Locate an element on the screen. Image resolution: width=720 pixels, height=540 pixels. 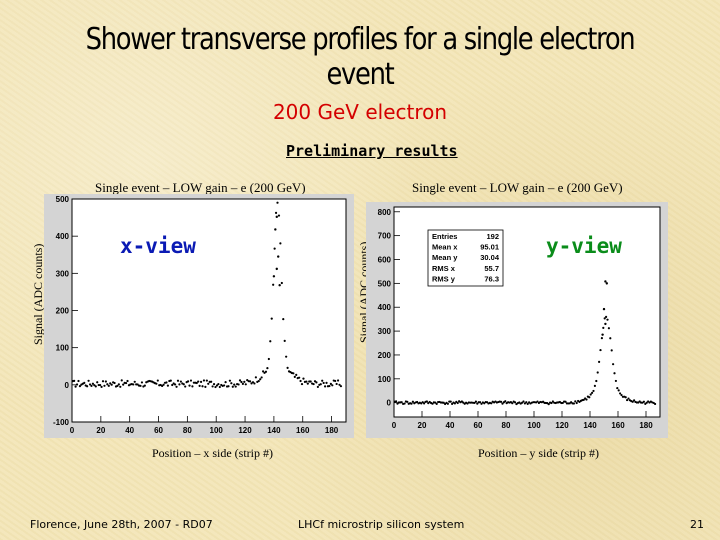
x-tick-label: 140 is located at coordinates (274, 430).